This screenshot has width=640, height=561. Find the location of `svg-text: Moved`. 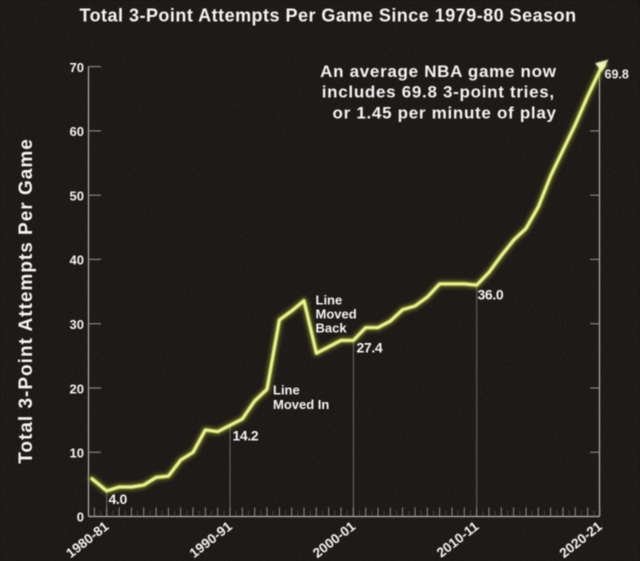

svg-text: Moved is located at coordinates (336, 314).